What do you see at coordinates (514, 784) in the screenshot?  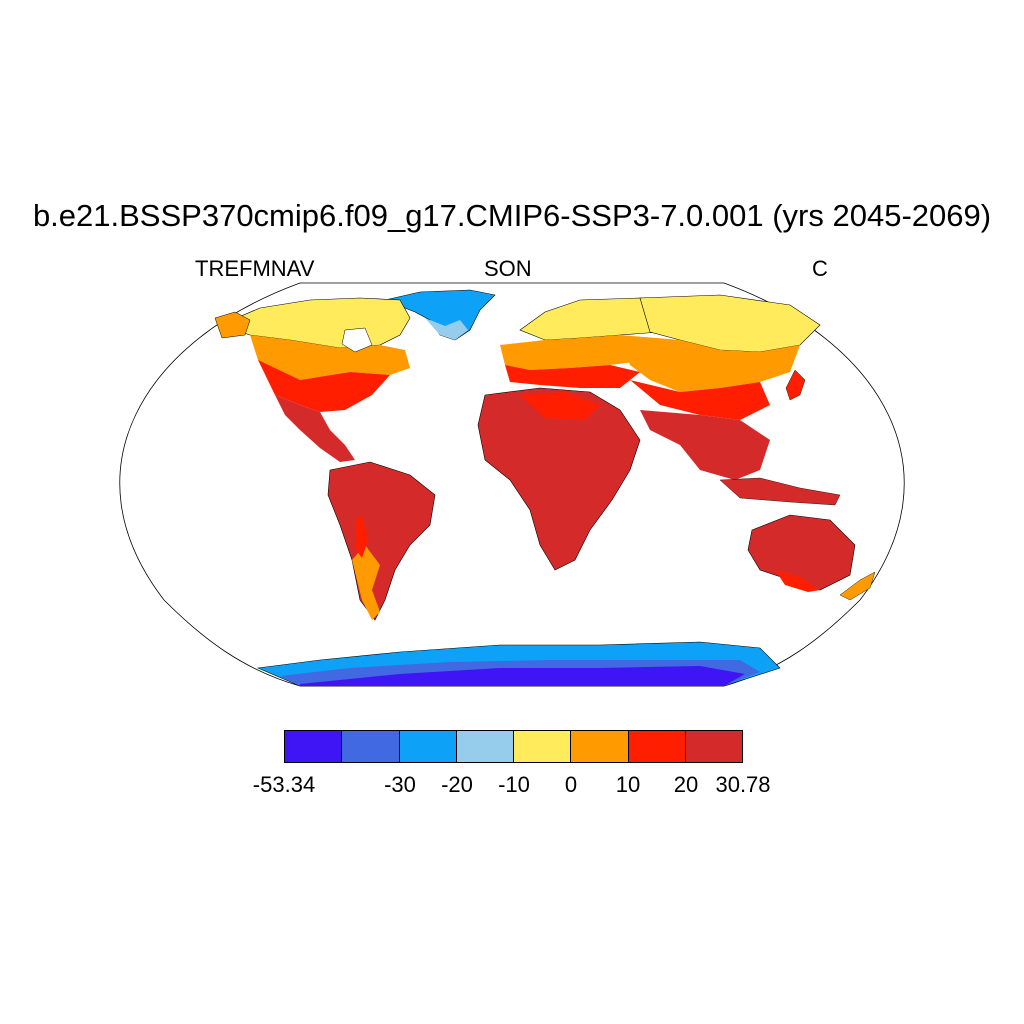 I see `colorbar-label: -10` at bounding box center [514, 784].